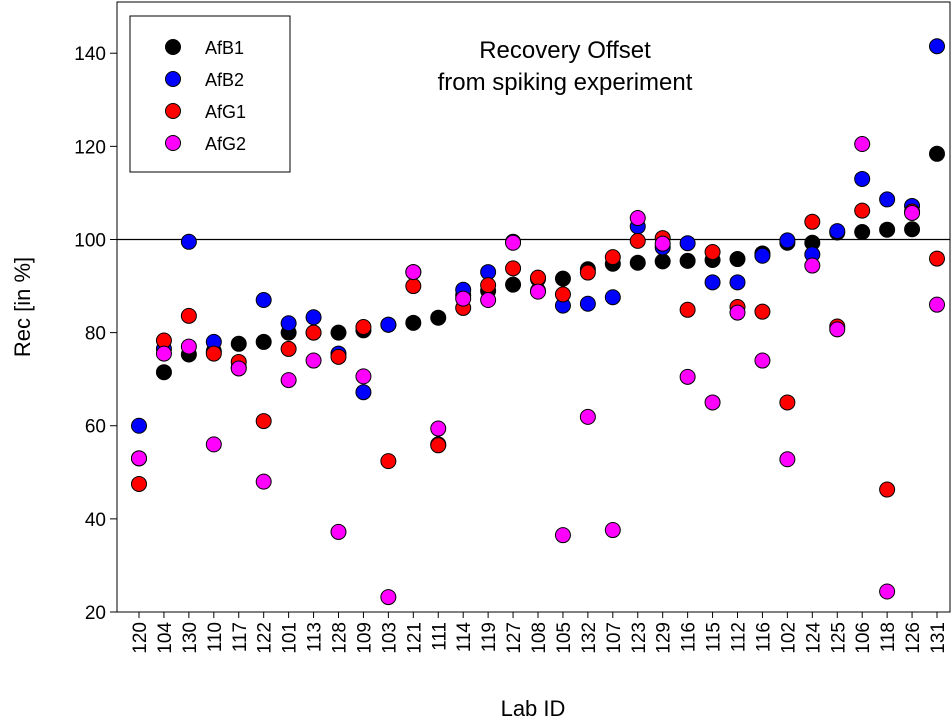  What do you see at coordinates (90, 147) in the screenshot?
I see `y-tick-label: 120` at bounding box center [90, 147].